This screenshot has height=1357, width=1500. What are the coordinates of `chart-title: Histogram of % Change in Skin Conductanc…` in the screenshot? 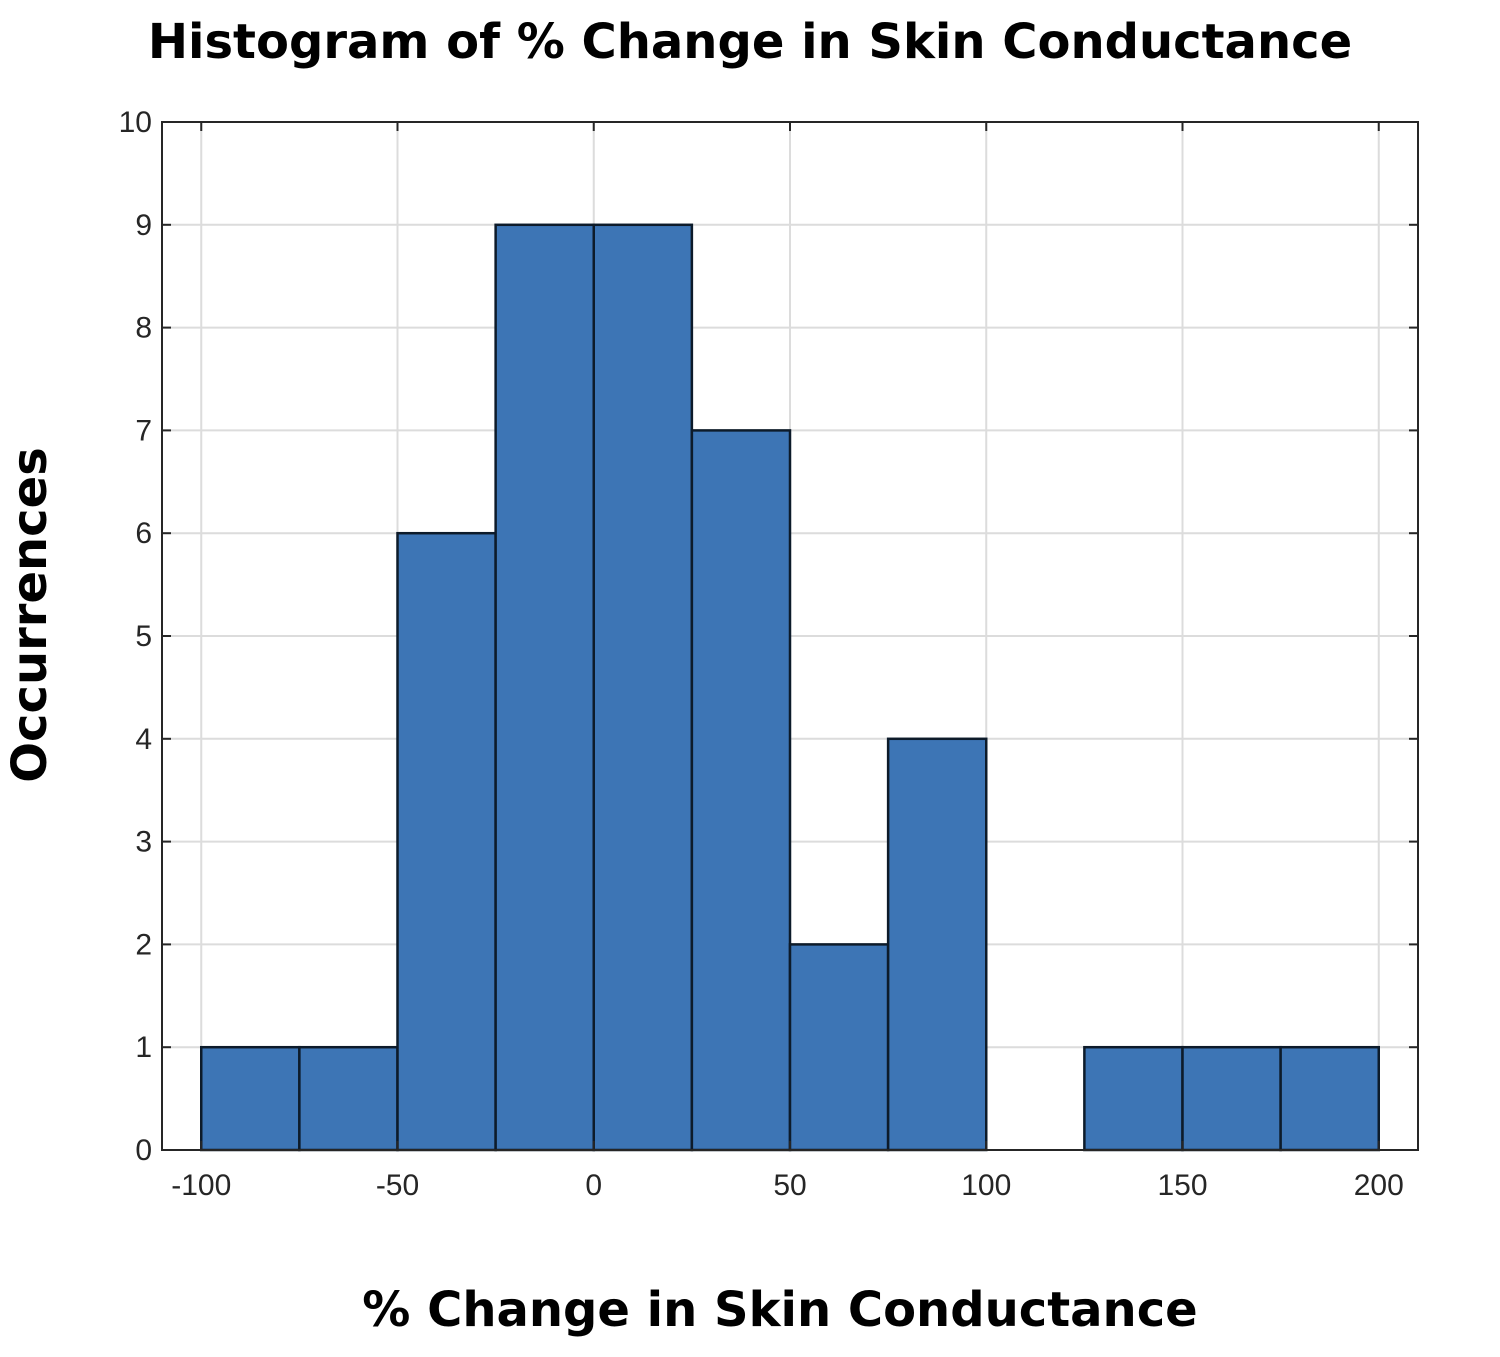 It's located at (750, 42).